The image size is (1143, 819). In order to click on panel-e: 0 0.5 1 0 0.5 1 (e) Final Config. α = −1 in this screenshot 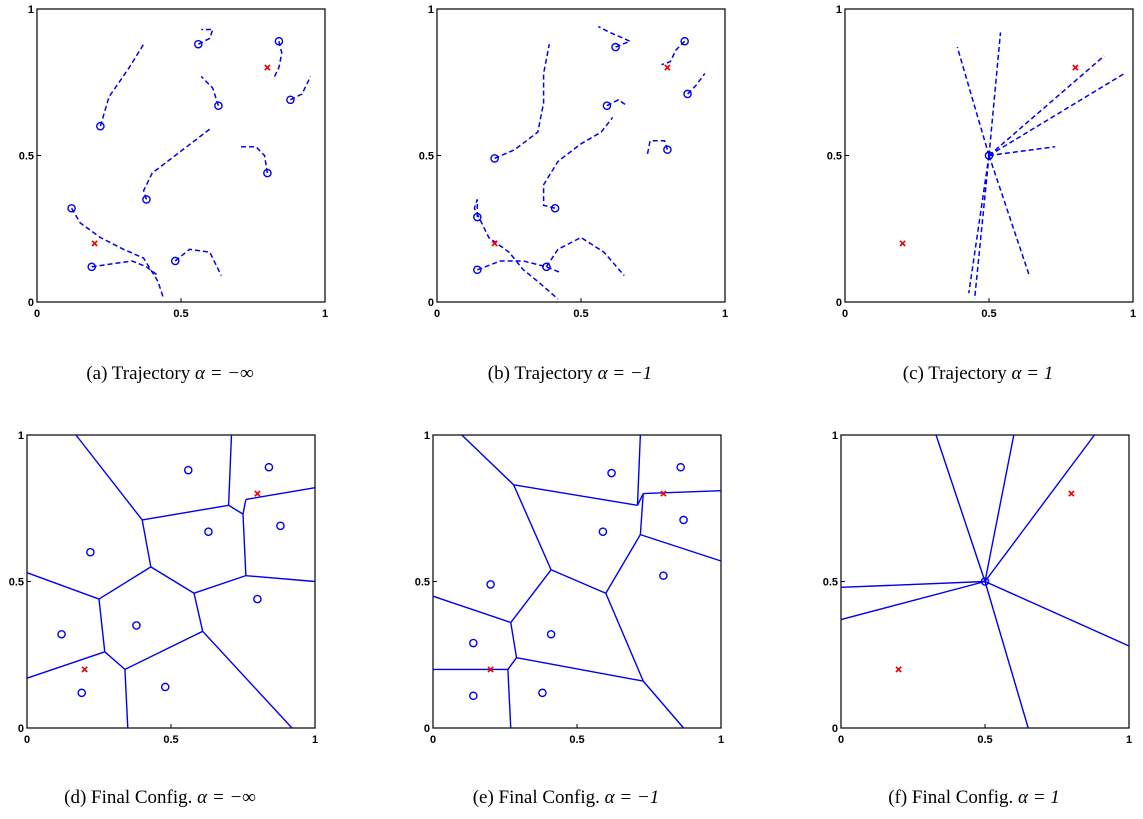, I will do `click(569, 622)`.